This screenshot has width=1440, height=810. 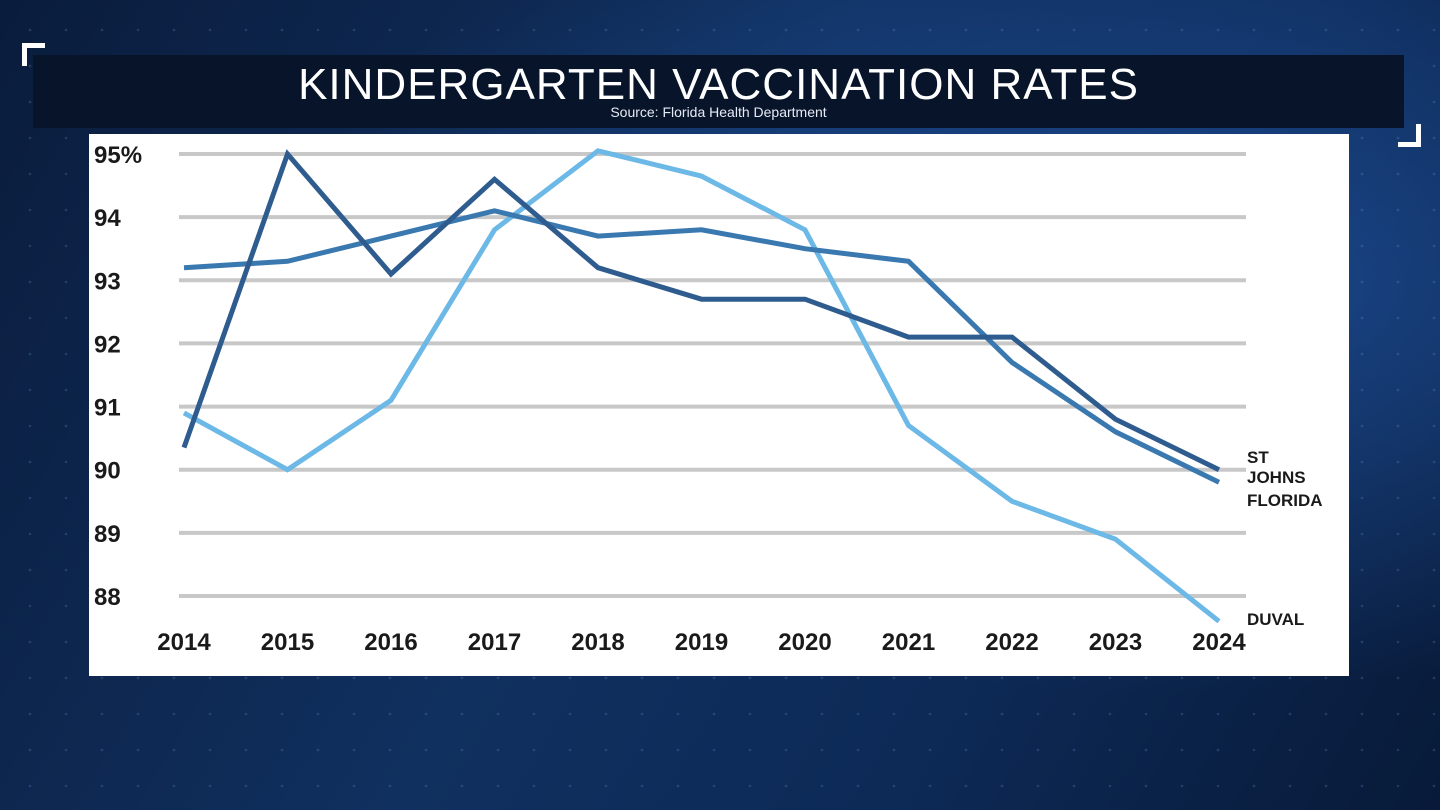 I want to click on x-tick-label: 2017, so click(x=494, y=642).